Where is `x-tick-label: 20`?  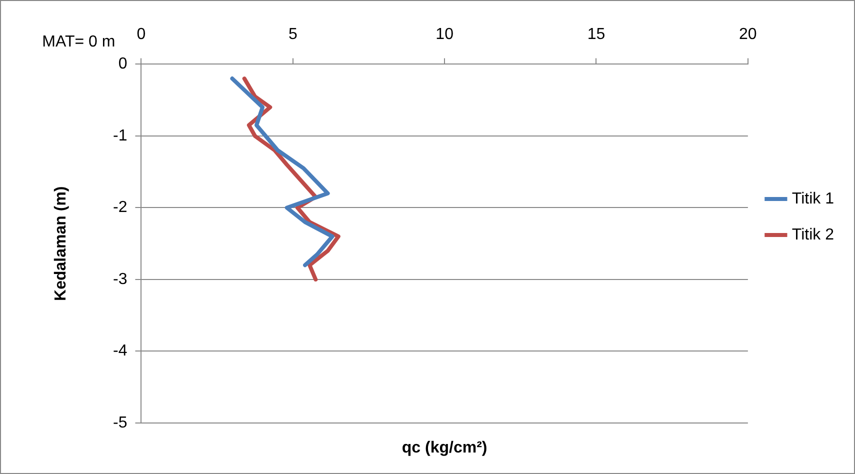 x-tick-label: 20 is located at coordinates (748, 35).